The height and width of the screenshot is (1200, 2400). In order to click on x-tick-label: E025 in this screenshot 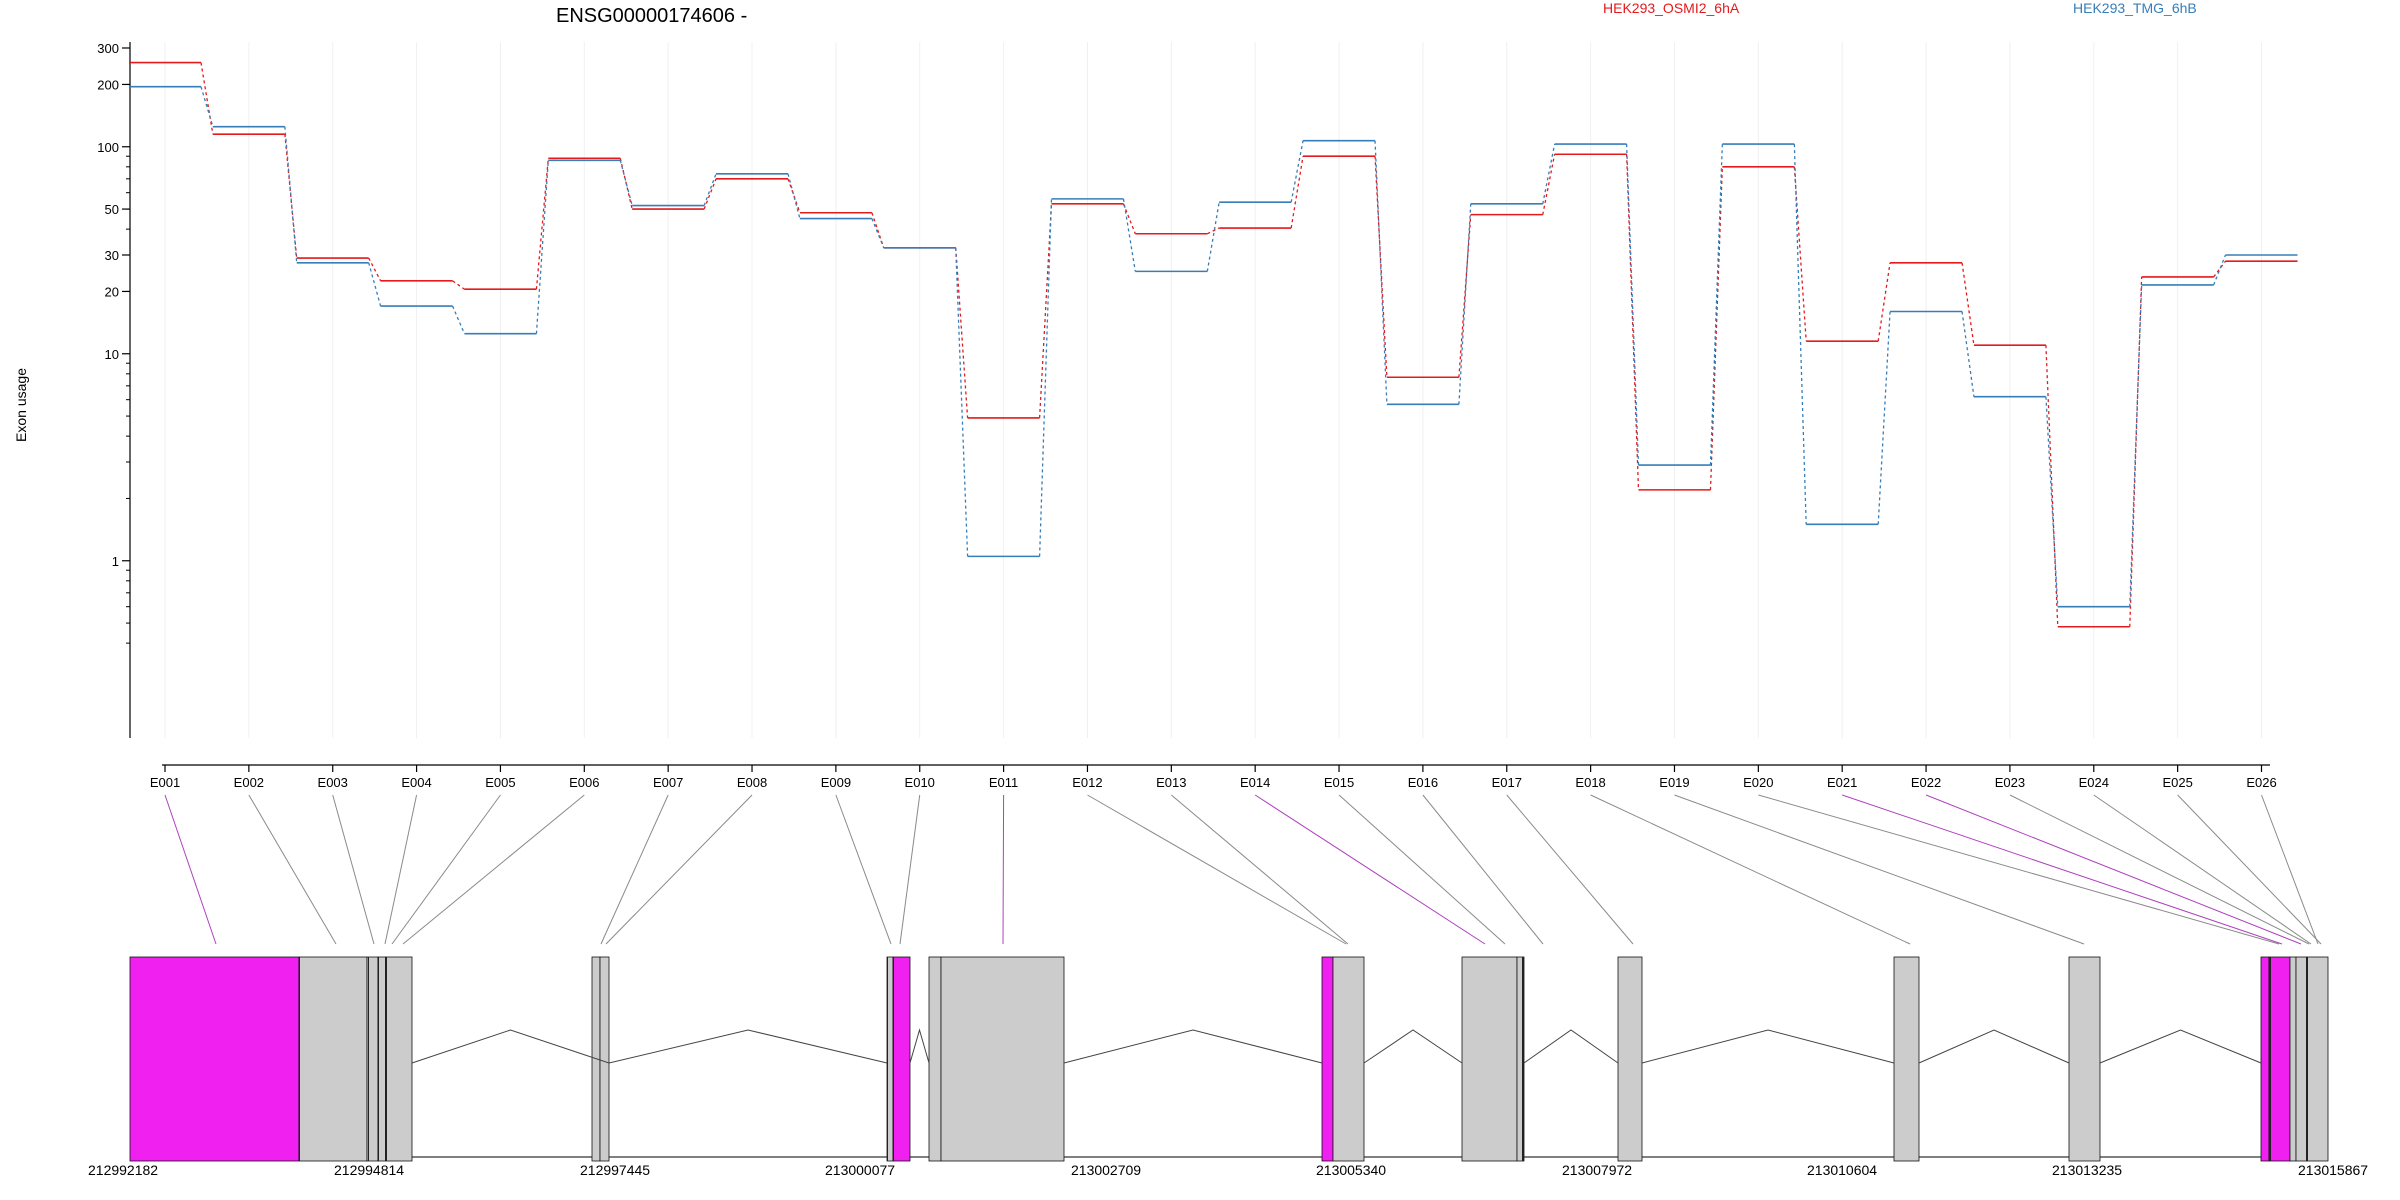, I will do `click(2177, 782)`.